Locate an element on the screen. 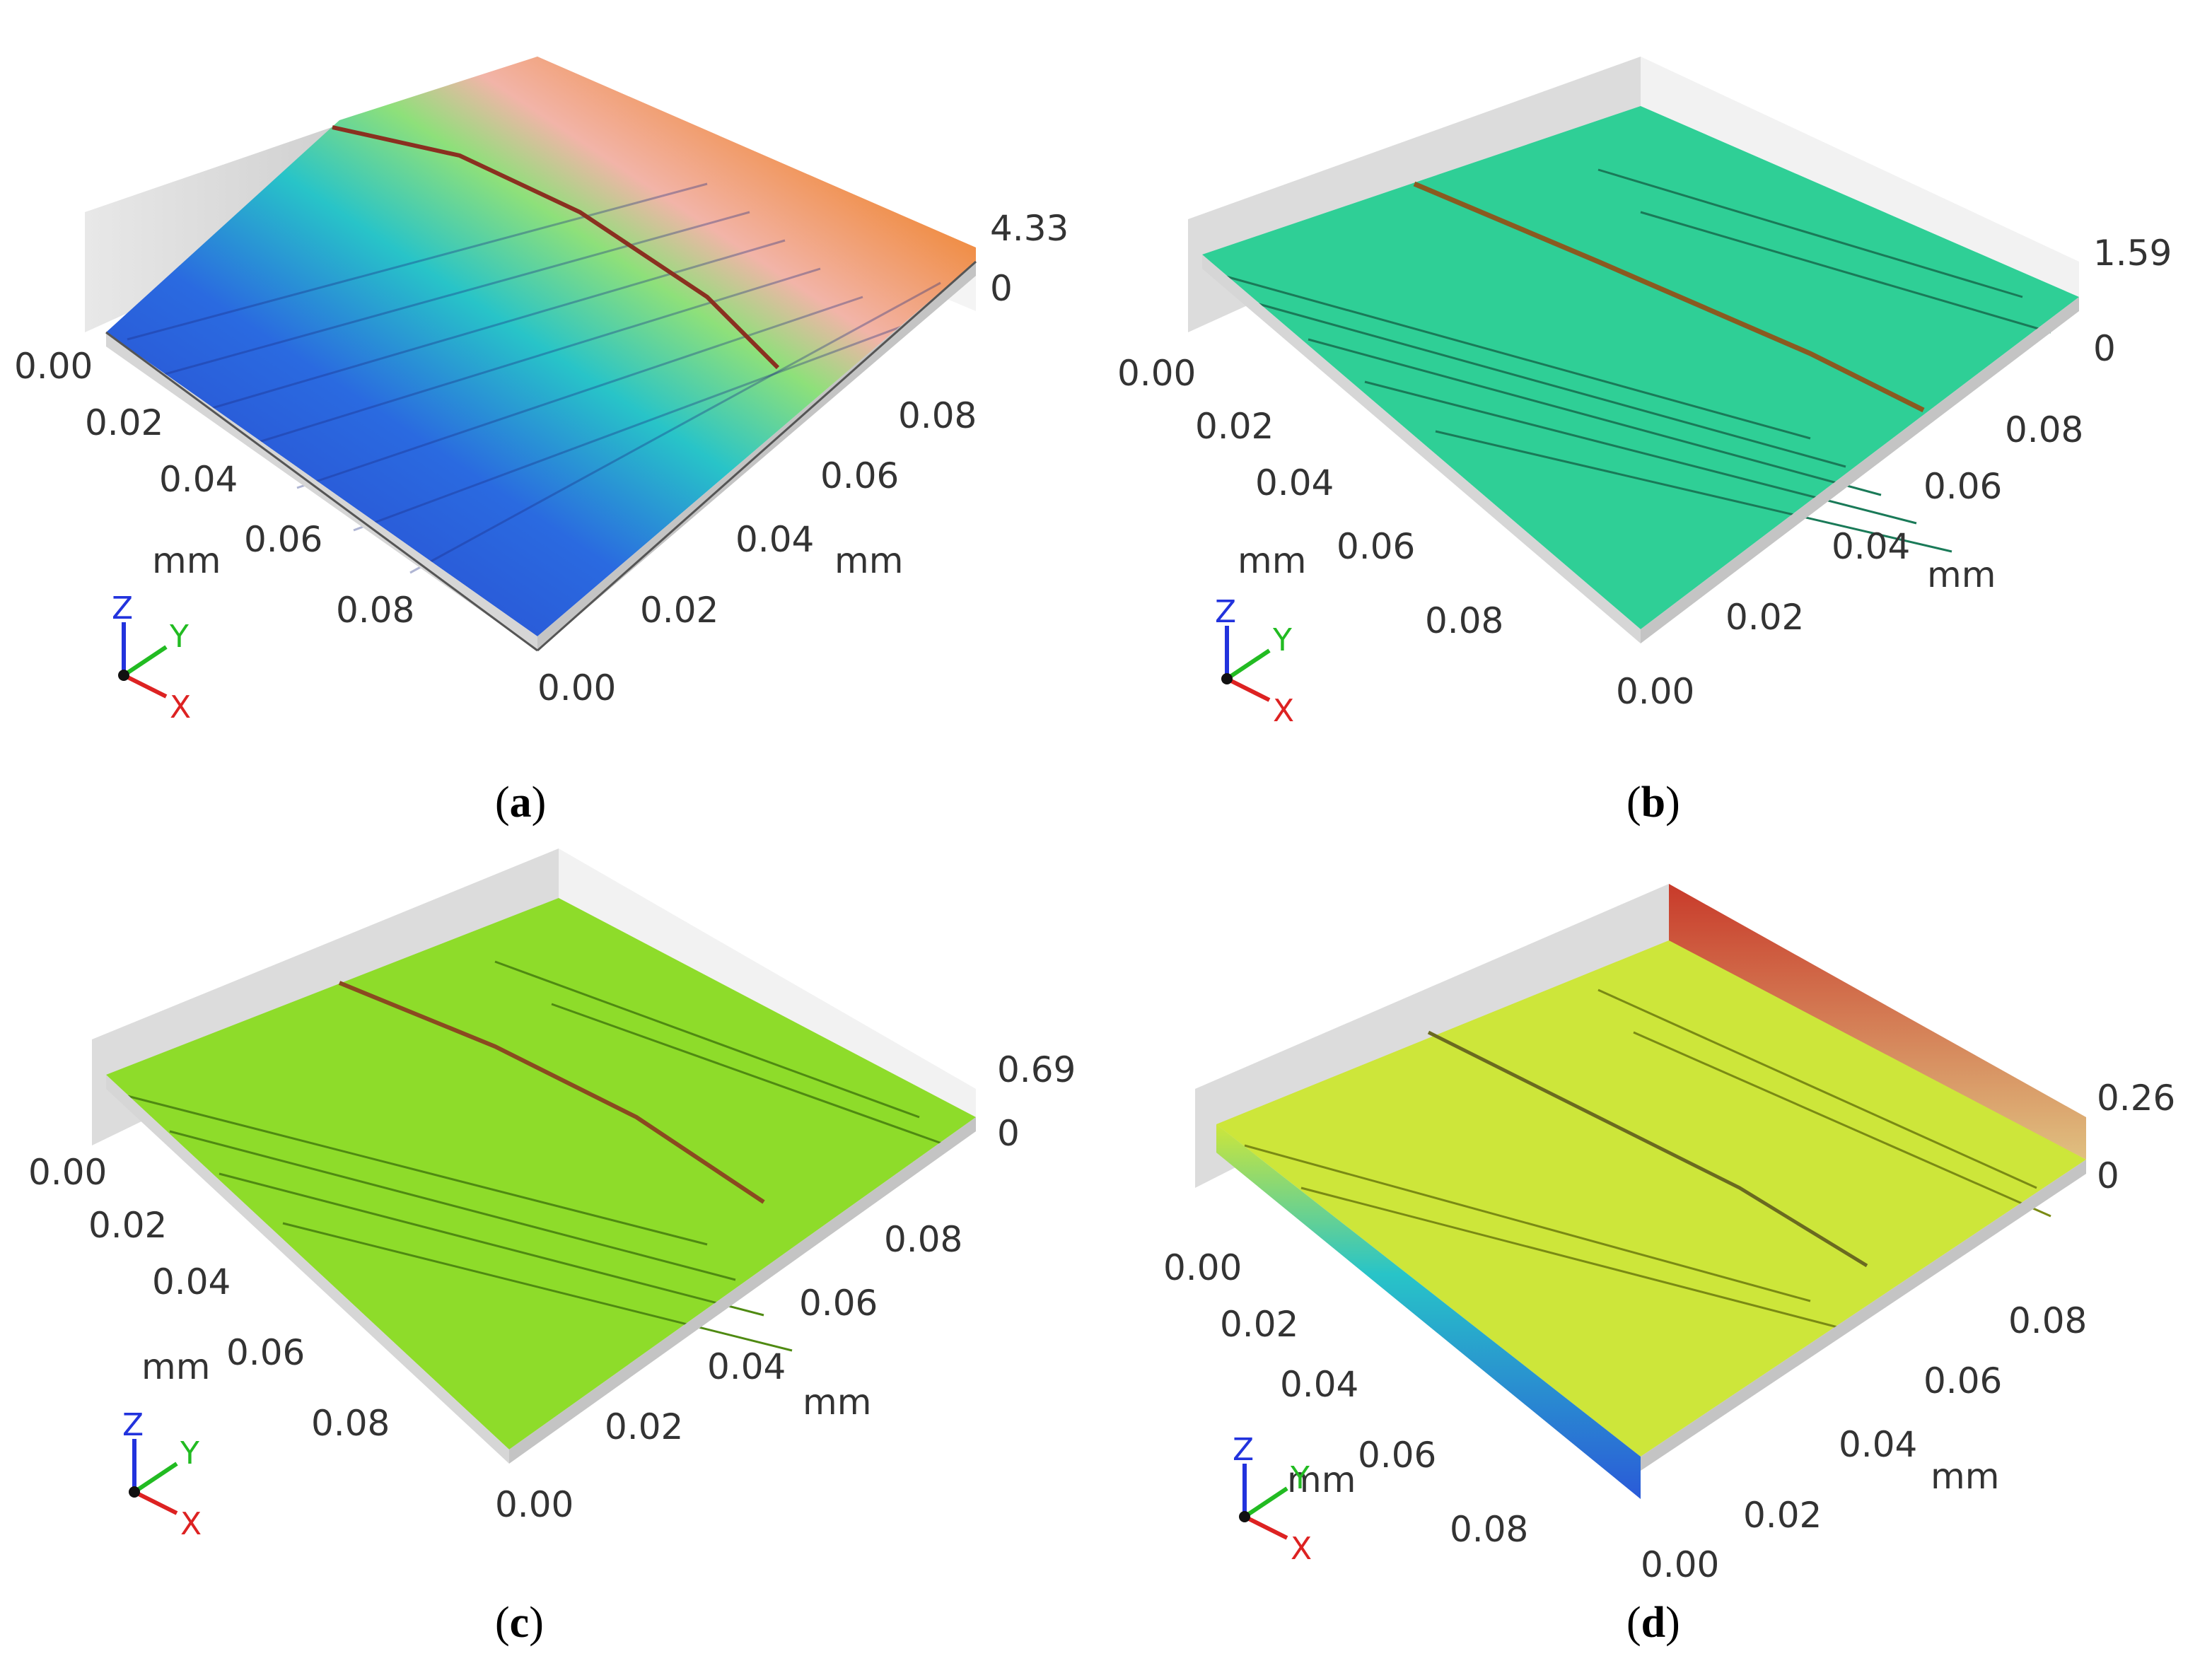 Image resolution: width=2212 pixels, height=1668 pixels. surface-c is located at coordinates (541, 1174).